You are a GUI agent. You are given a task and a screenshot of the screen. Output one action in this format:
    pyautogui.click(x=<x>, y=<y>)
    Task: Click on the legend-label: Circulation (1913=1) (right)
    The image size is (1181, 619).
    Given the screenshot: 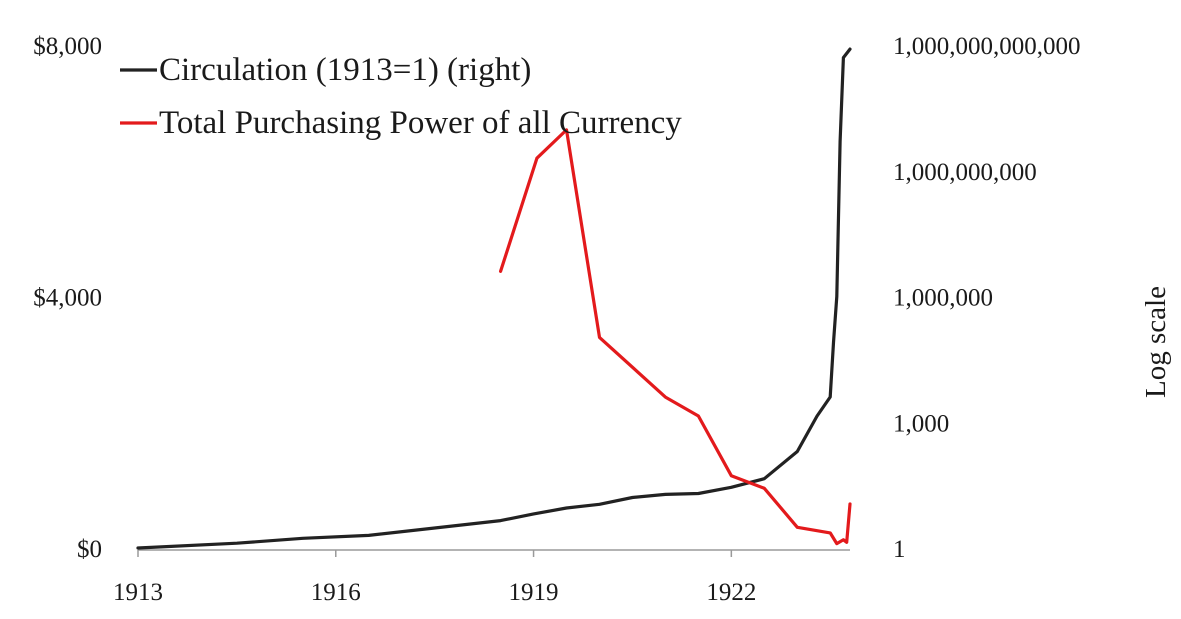 What is the action you would take?
    pyautogui.click(x=345, y=70)
    